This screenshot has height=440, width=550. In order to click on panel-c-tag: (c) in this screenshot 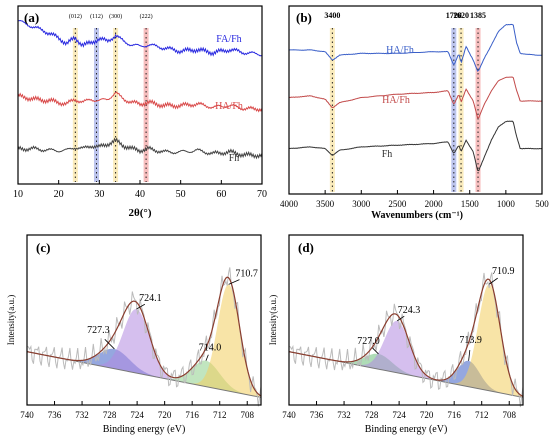, I will do `click(43, 247)`.